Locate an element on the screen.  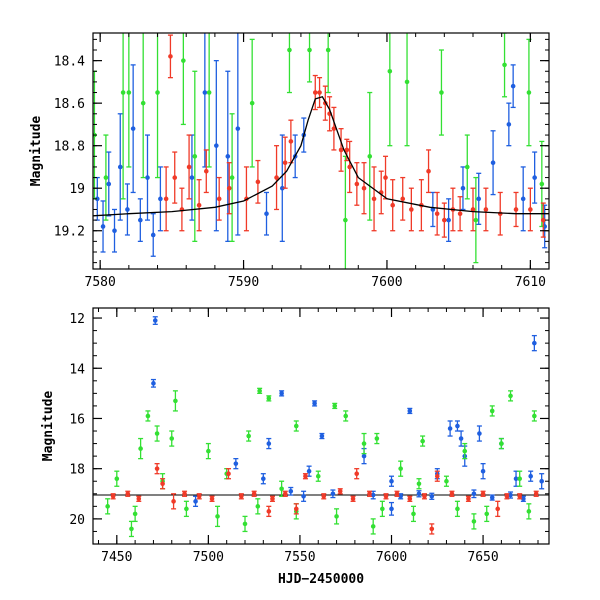
y-tick-label: 19 is located at coordinates (77, 189).